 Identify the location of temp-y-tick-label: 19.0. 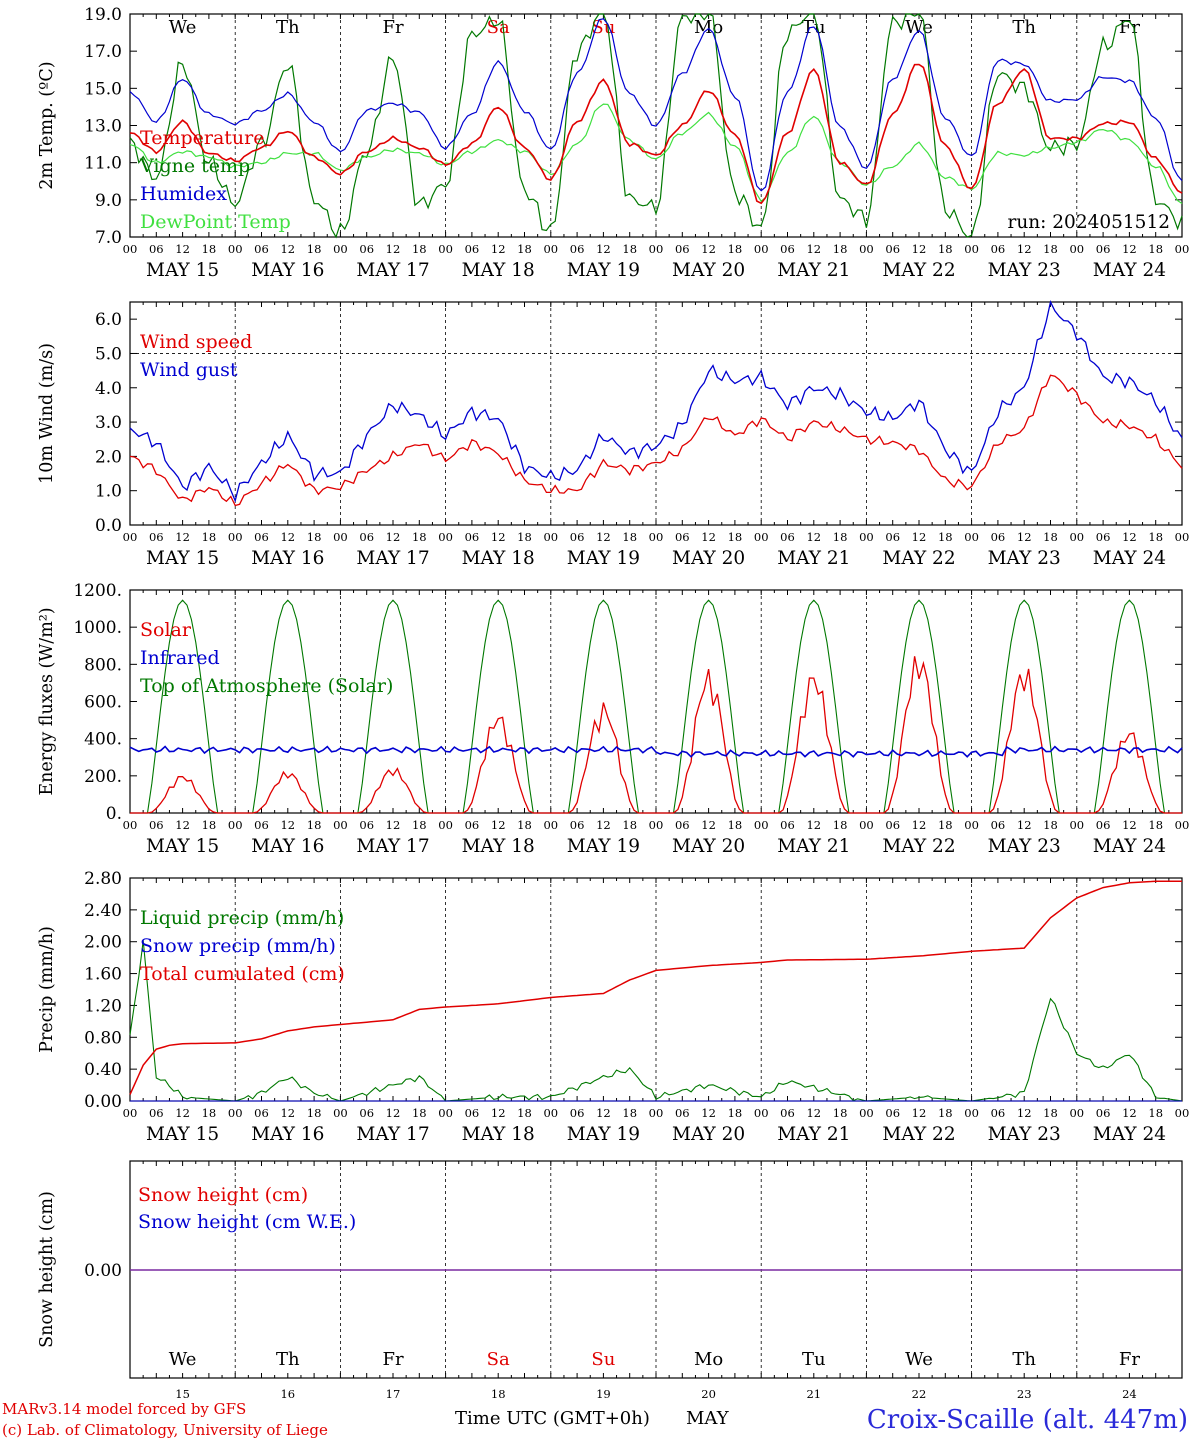
(103, 15).